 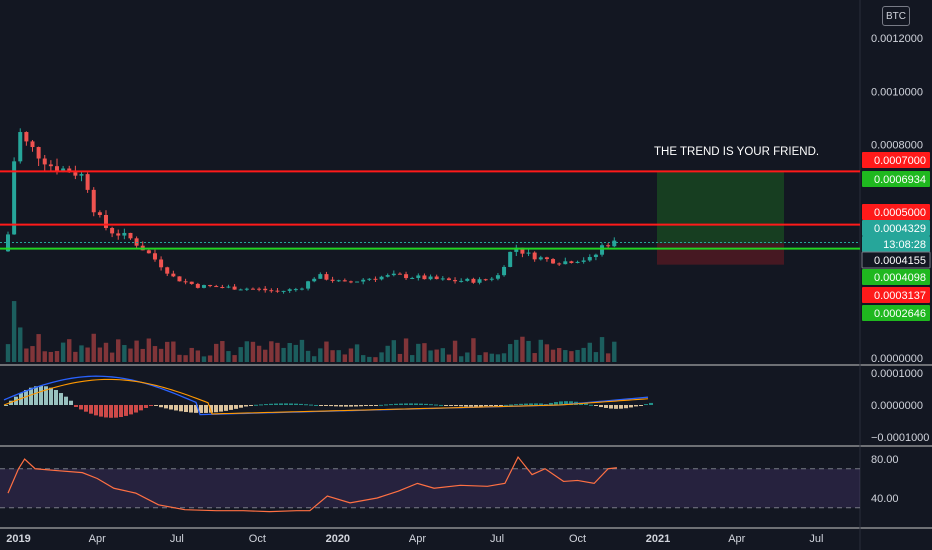 I want to click on time-tick-label: 2019, so click(x=18, y=539).